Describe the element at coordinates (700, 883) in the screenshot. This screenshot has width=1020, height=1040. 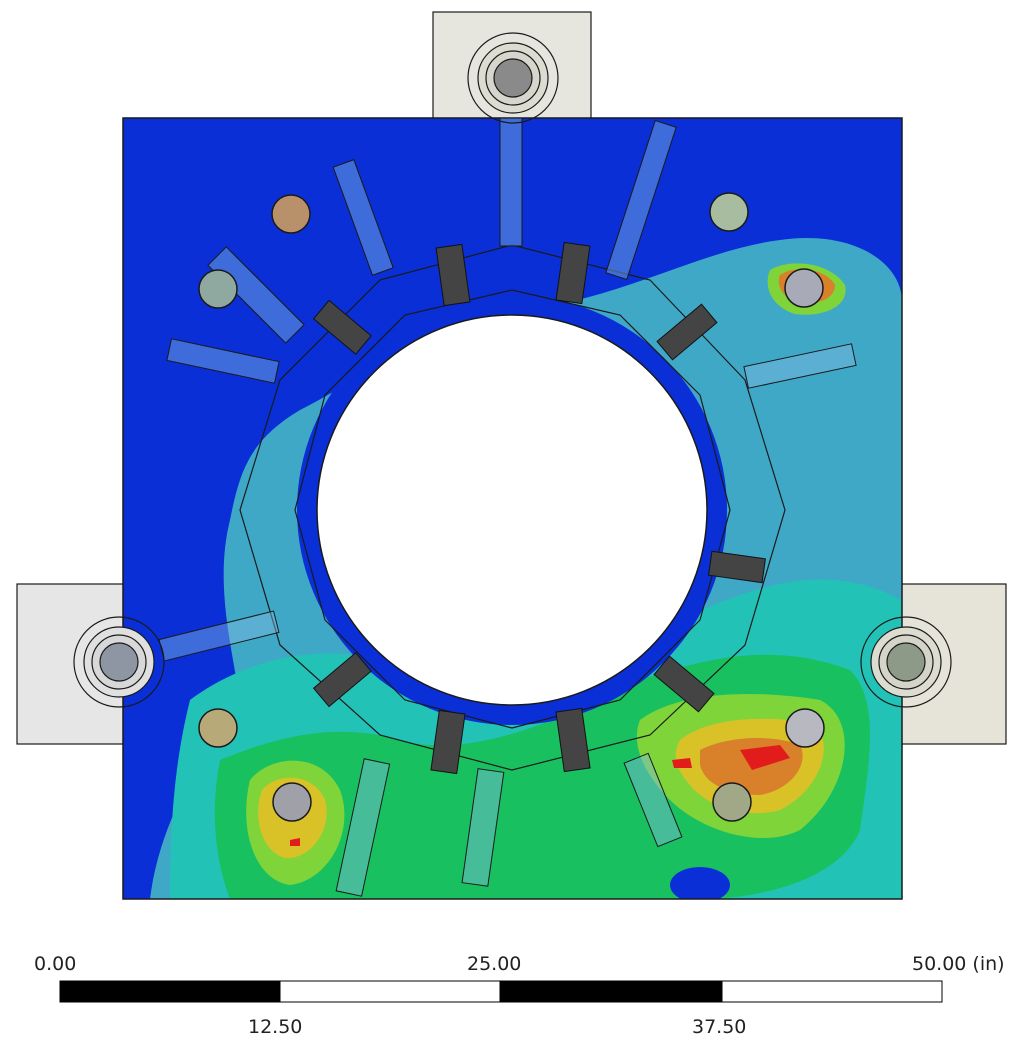
I see `contour-blue-pocket` at that location.